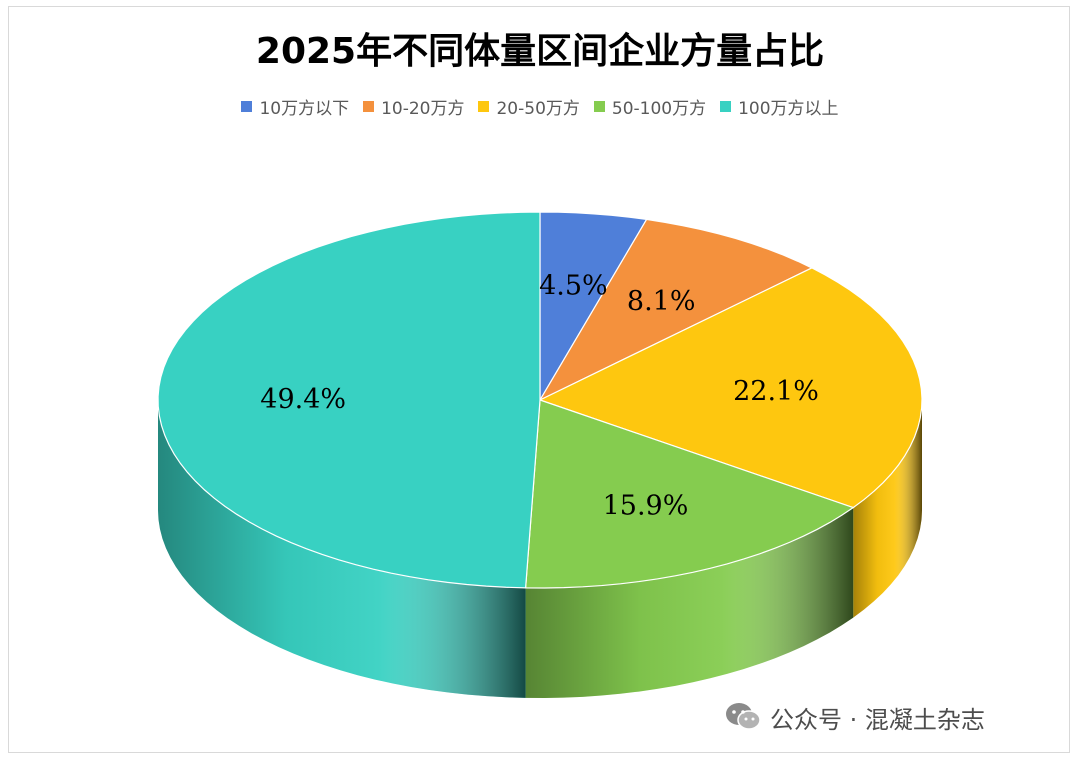 Image resolution: width=1080 pixels, height=761 pixels. I want to click on legend-label: 20-50万方, so click(538, 109).